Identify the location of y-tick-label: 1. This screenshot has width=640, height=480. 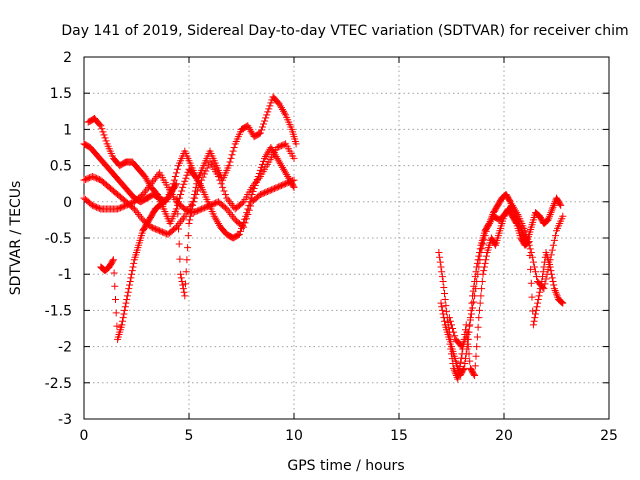
(67, 130).